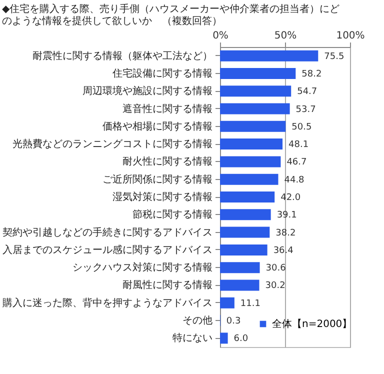 The width and height of the screenshot is (384, 374). I want to click on data-label: 30.2, so click(275, 286).